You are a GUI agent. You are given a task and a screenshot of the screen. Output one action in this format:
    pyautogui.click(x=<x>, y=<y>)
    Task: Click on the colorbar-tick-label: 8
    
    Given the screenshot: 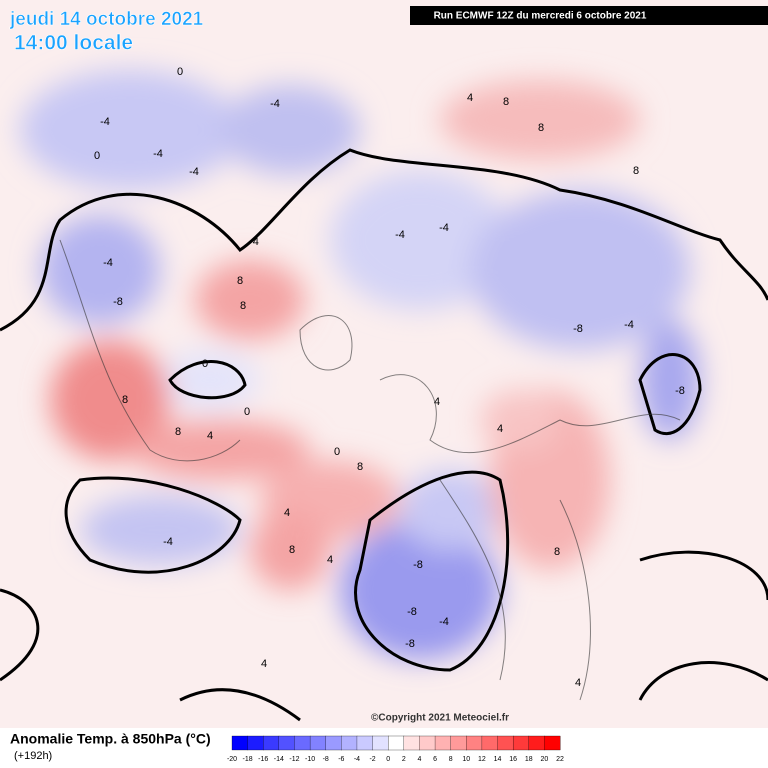 What is the action you would take?
    pyautogui.click(x=451, y=759)
    